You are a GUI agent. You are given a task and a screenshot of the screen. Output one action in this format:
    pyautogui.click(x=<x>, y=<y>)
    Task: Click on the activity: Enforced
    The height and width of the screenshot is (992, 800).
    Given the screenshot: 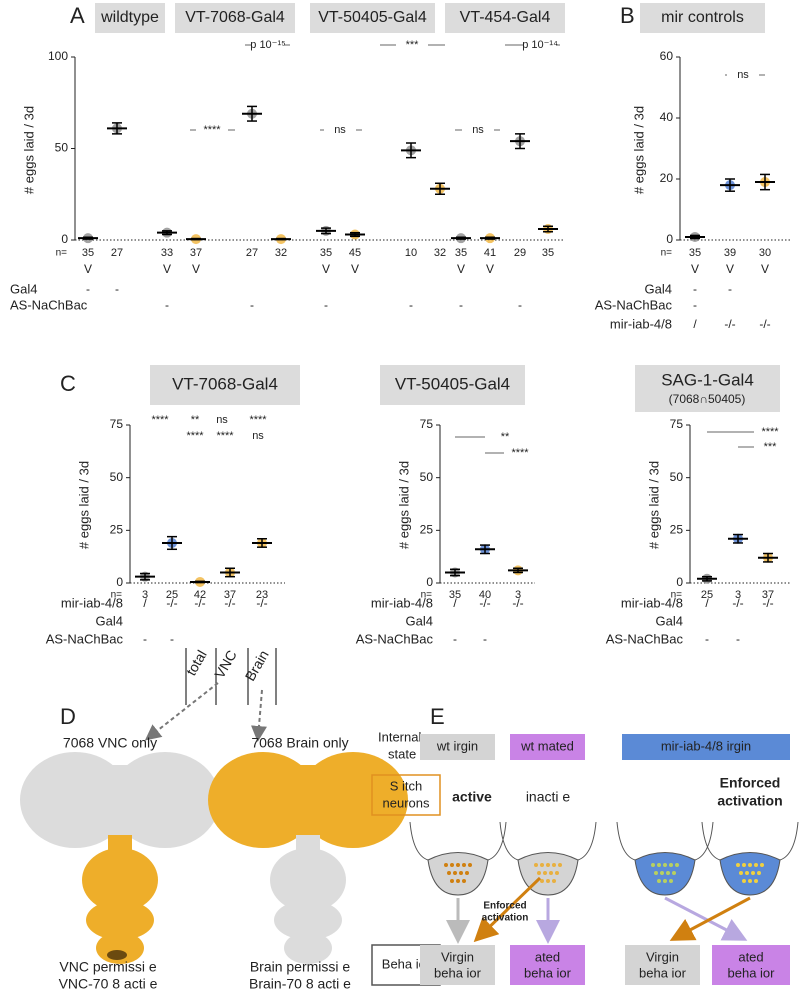 What is the action you would take?
    pyautogui.click(x=750, y=783)
    